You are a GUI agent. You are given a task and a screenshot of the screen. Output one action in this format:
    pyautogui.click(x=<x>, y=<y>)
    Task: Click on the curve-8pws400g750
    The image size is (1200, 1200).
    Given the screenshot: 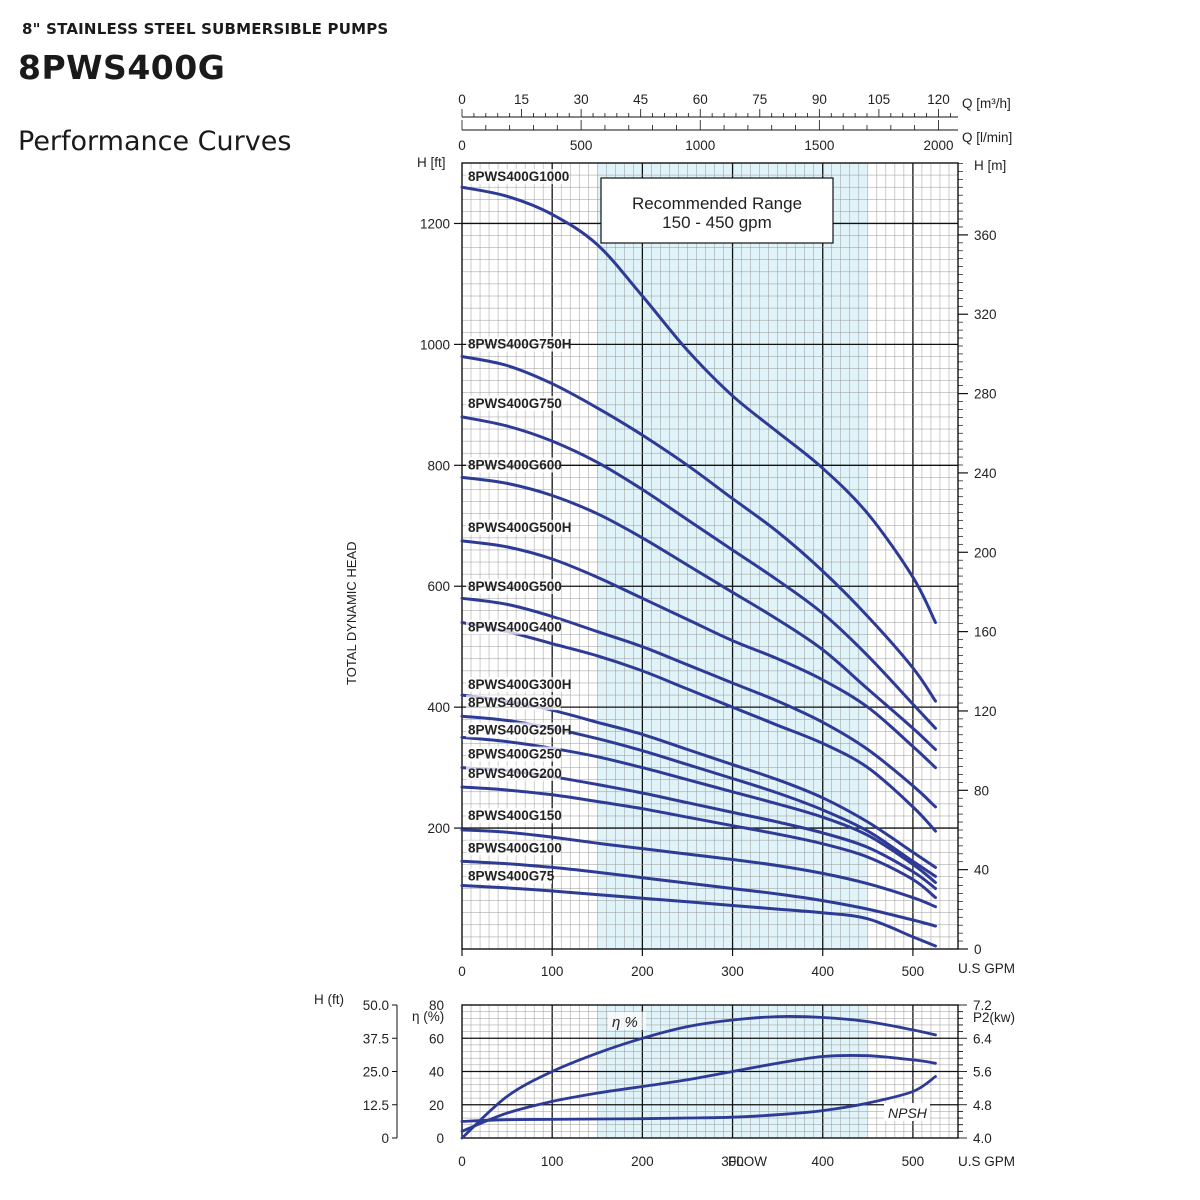 What is the action you would take?
    pyautogui.click(x=698, y=572)
    